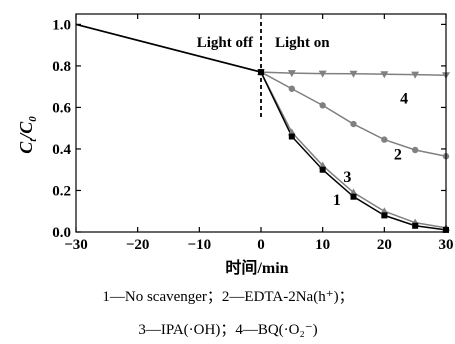 The width and height of the screenshot is (455, 344). I want to click on x-tick-label: 10, so click(322, 245).